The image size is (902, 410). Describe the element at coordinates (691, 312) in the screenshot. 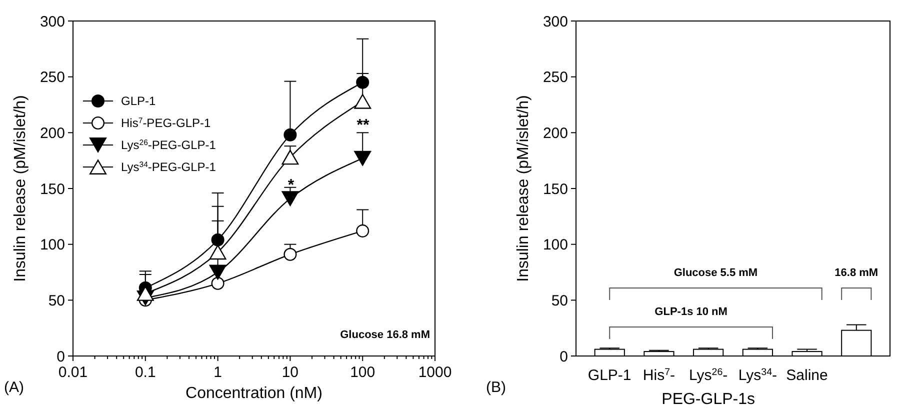

I see `annotation: GLP-1s 10 nM` at that location.